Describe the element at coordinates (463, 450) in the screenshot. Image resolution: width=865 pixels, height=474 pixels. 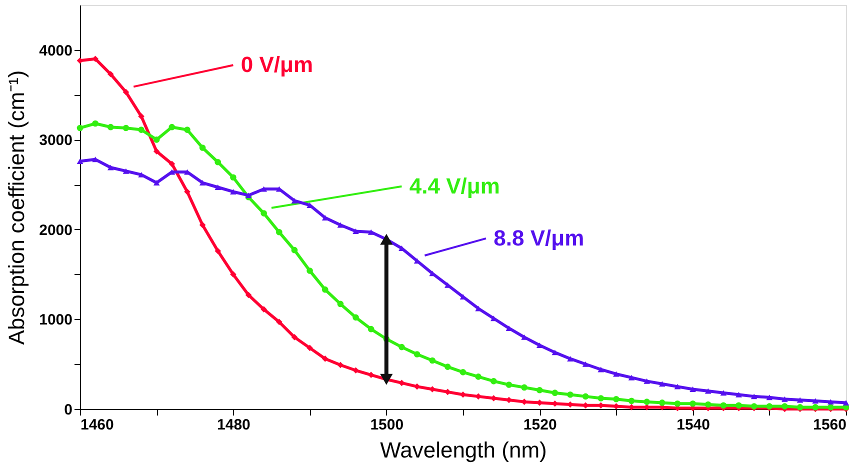
I see `x-axis-title: Wavelength (nm)` at that location.